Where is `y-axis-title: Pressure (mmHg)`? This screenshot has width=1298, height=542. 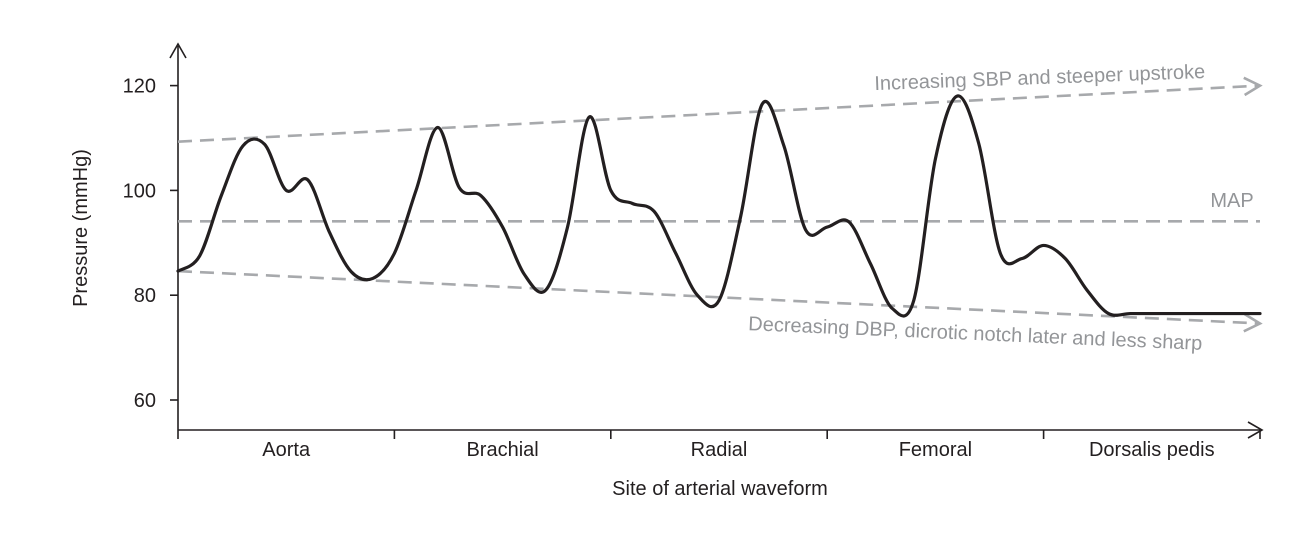 y-axis-title: Pressure (mmHg) is located at coordinates (81, 228).